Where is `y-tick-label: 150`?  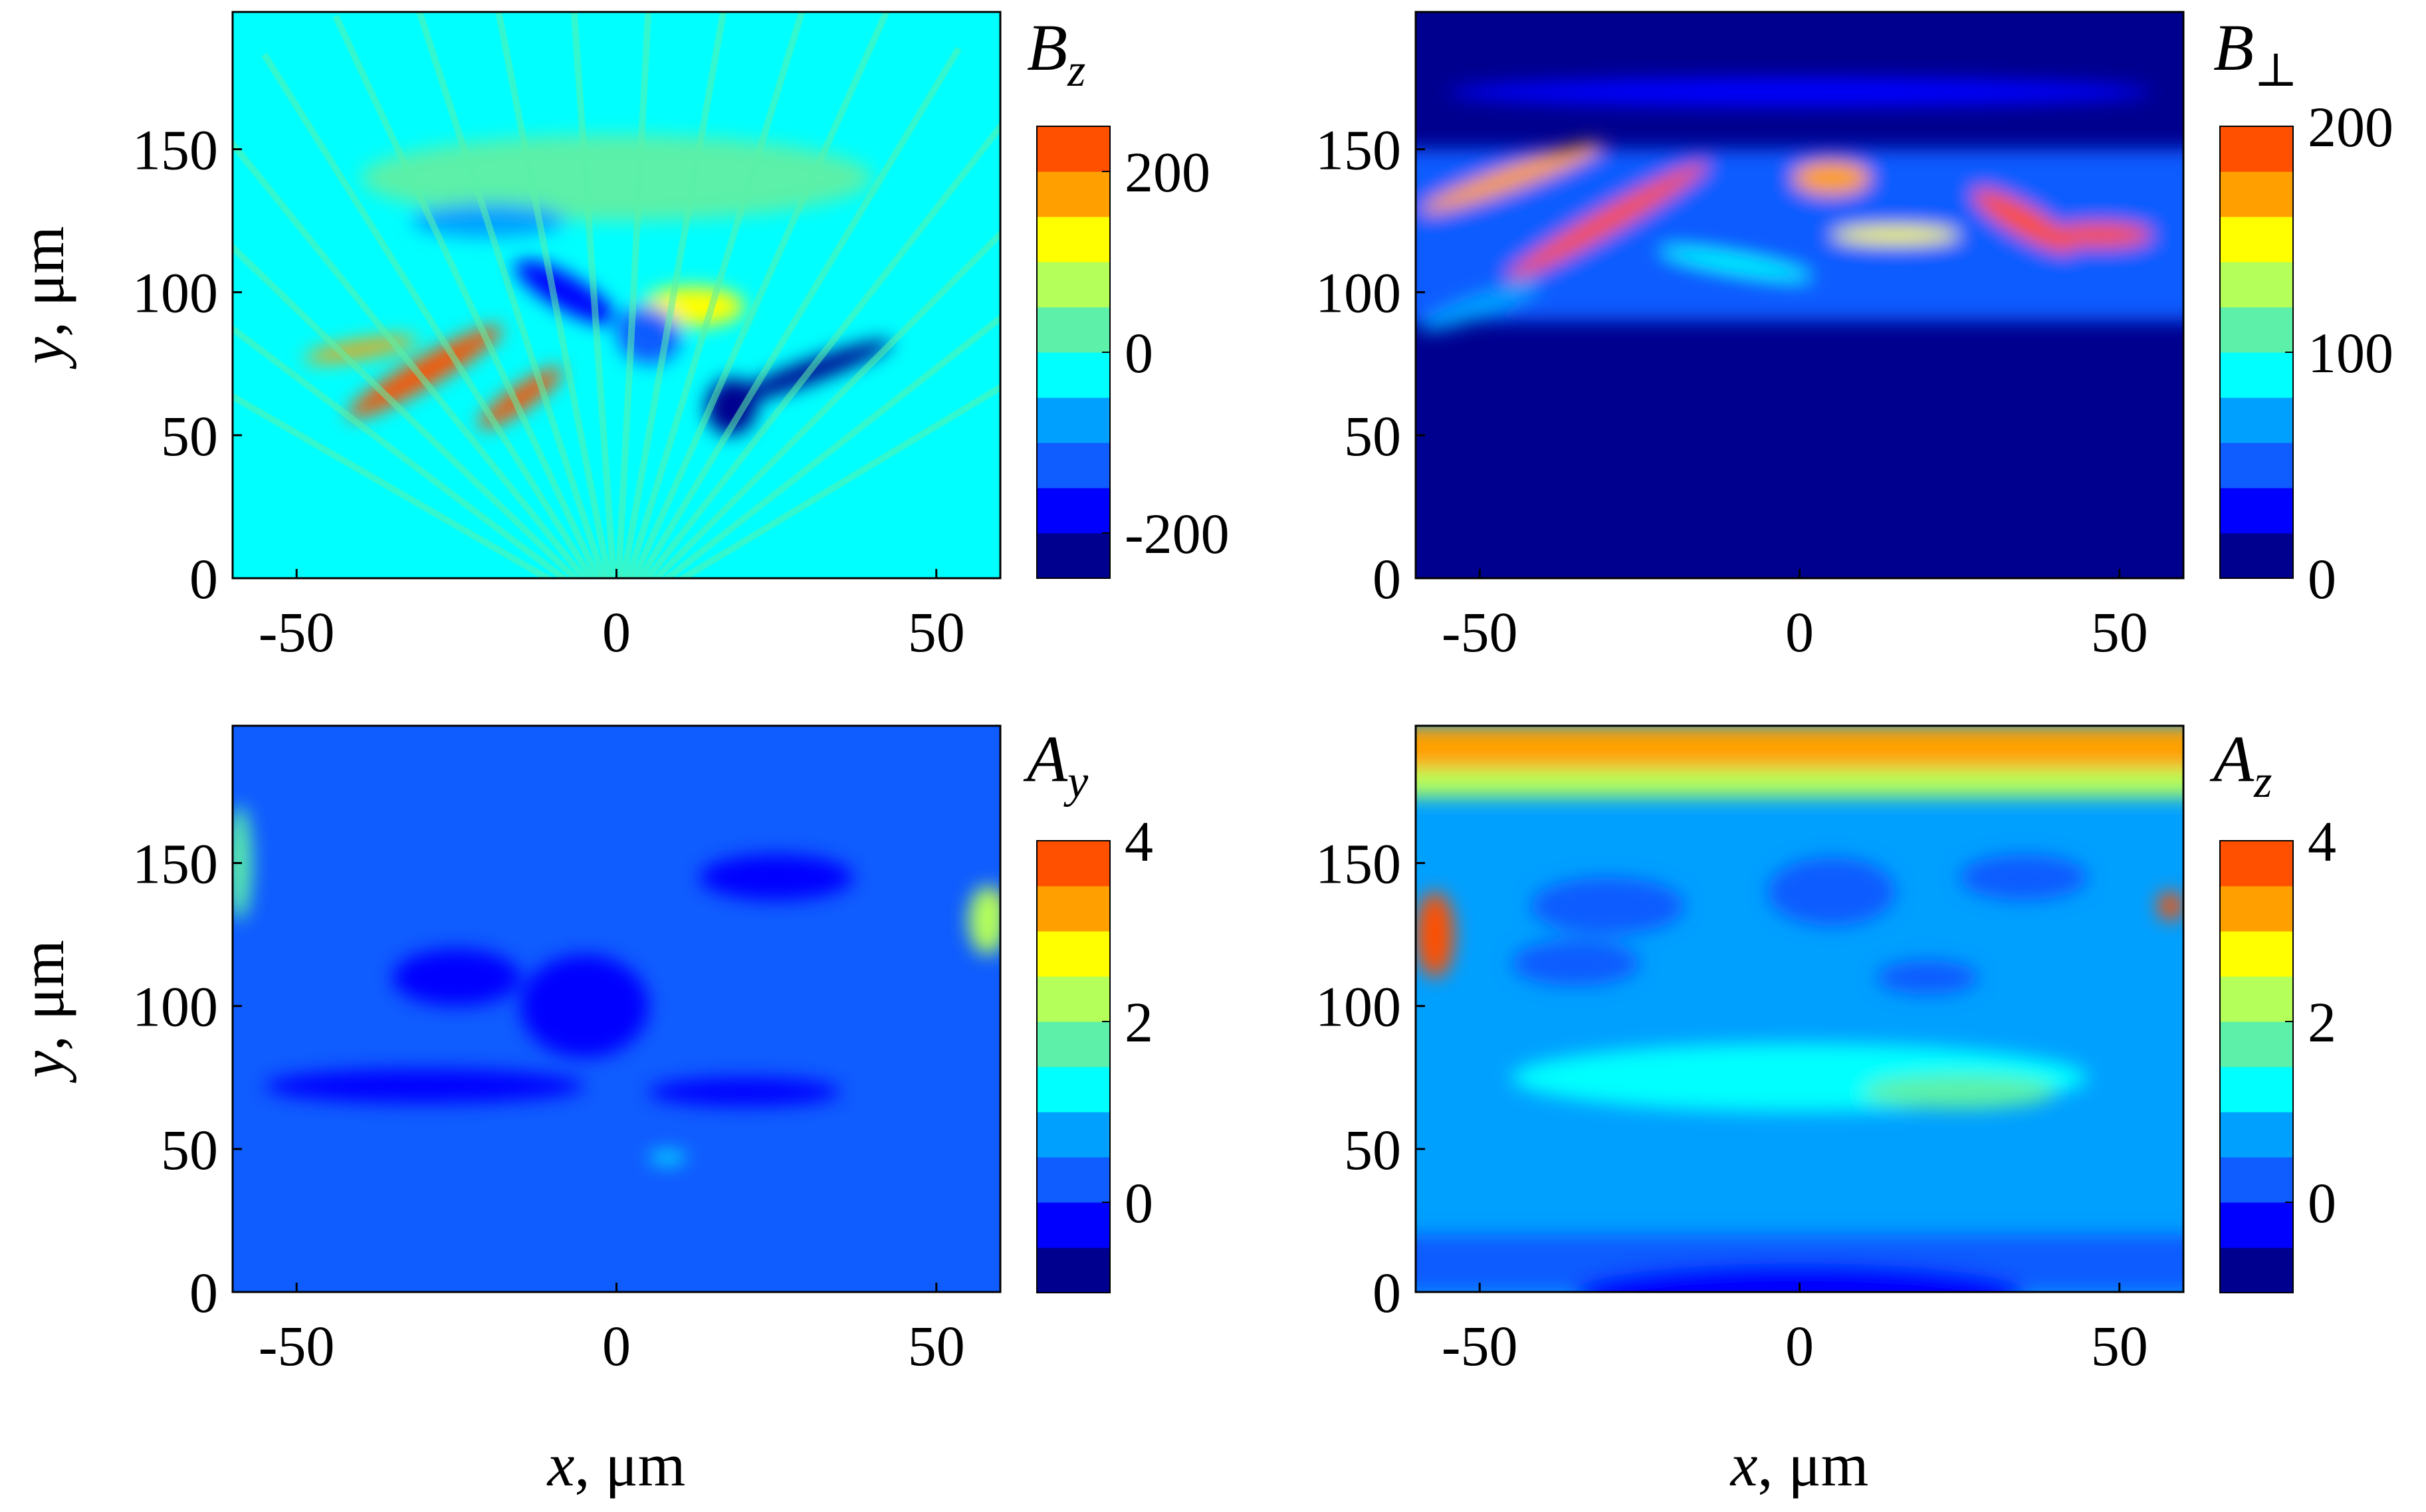
y-tick-label: 150 is located at coordinates (1358, 150).